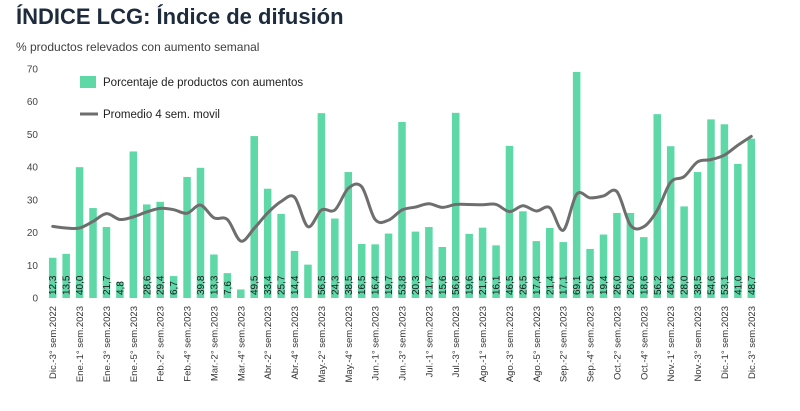  Describe the element at coordinates (282, 285) in the screenshot. I see `bar-value-label: 25,7` at that location.